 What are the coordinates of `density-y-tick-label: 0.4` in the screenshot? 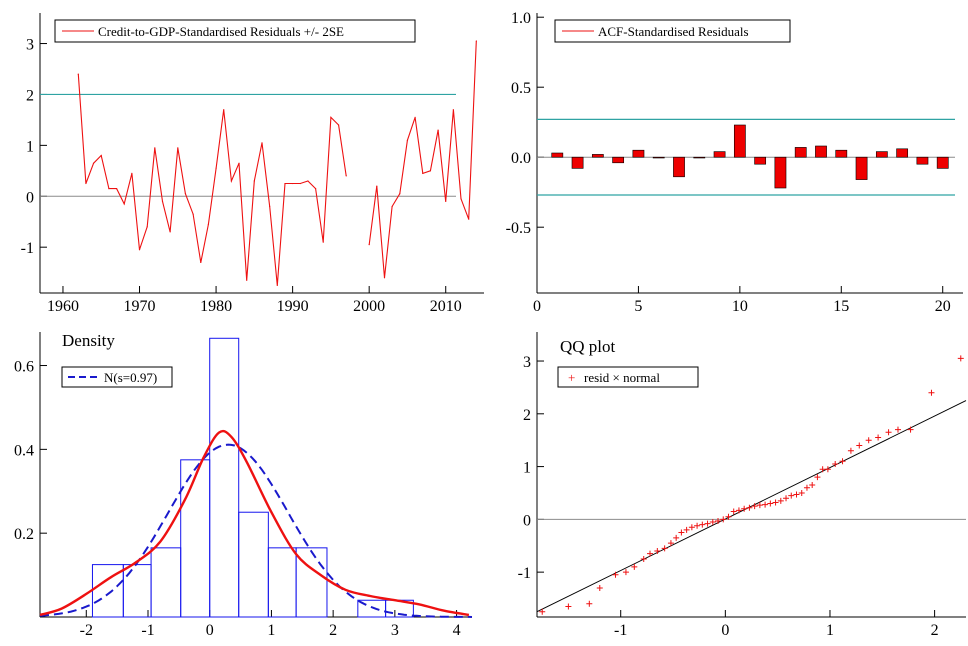 It's located at (24, 450).